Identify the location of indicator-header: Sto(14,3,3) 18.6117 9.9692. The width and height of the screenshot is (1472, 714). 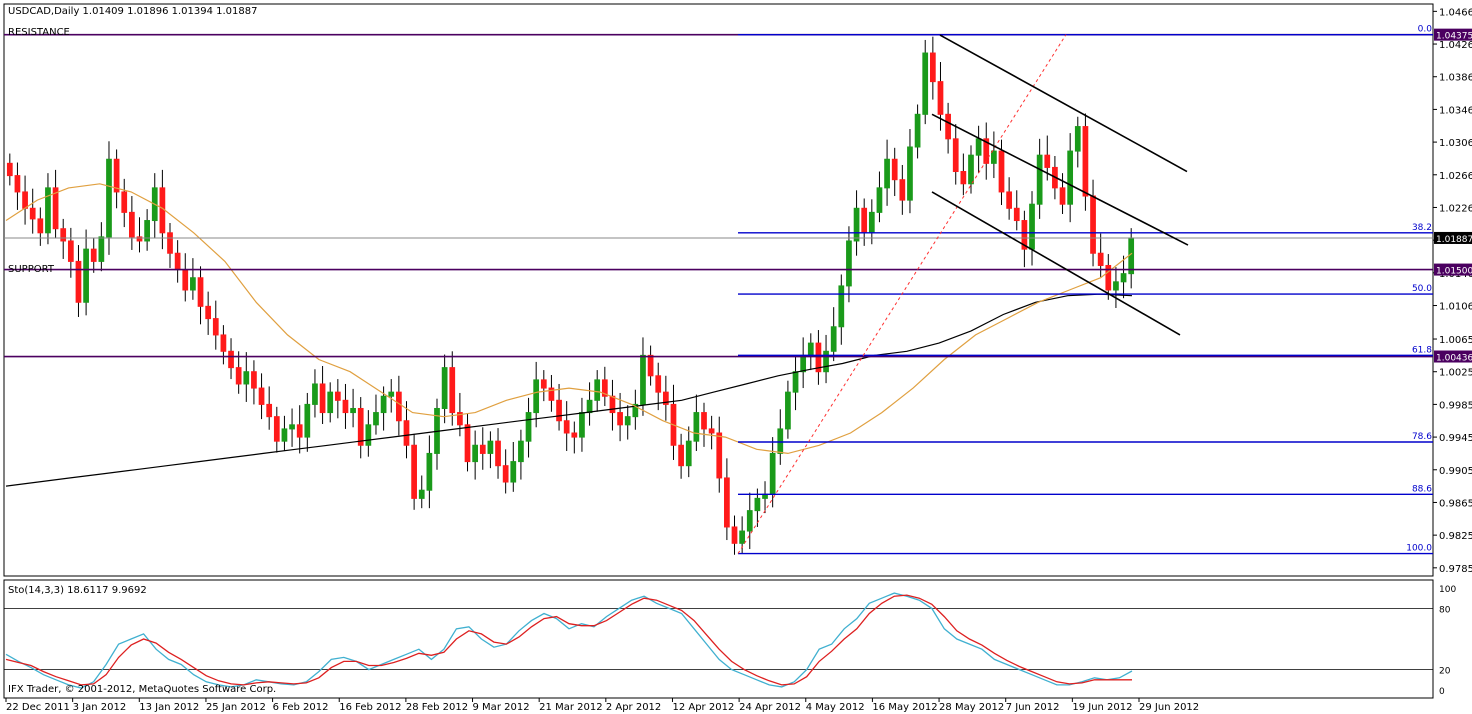
(77, 590).